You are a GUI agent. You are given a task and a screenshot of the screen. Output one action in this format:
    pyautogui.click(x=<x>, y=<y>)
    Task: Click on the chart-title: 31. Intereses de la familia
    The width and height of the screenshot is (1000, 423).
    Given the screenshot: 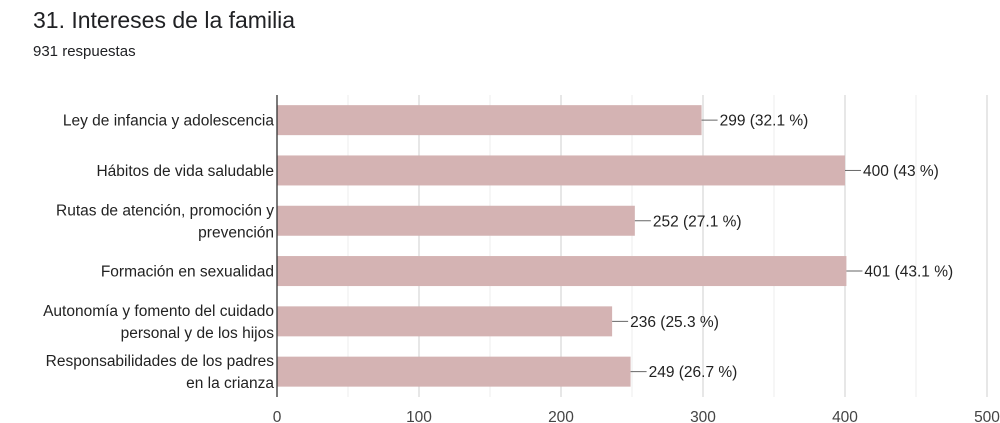 What is the action you would take?
    pyautogui.click(x=164, y=20)
    